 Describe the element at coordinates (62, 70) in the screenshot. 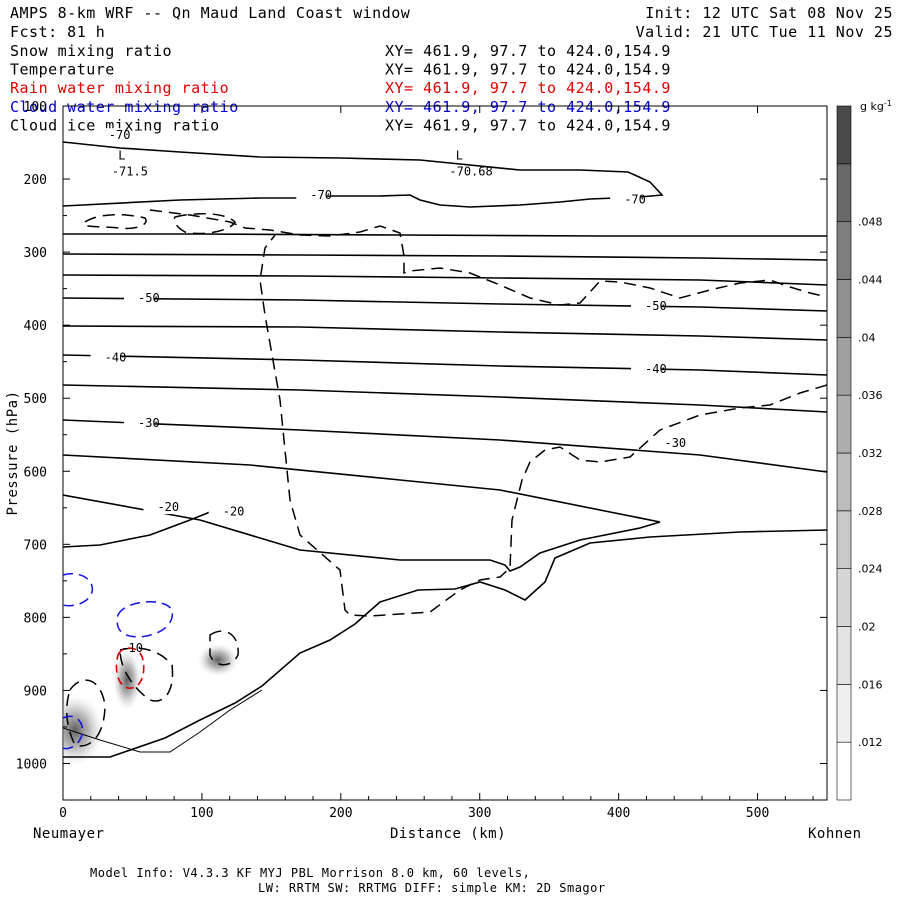

I see `variable-name: Temperature` at that location.